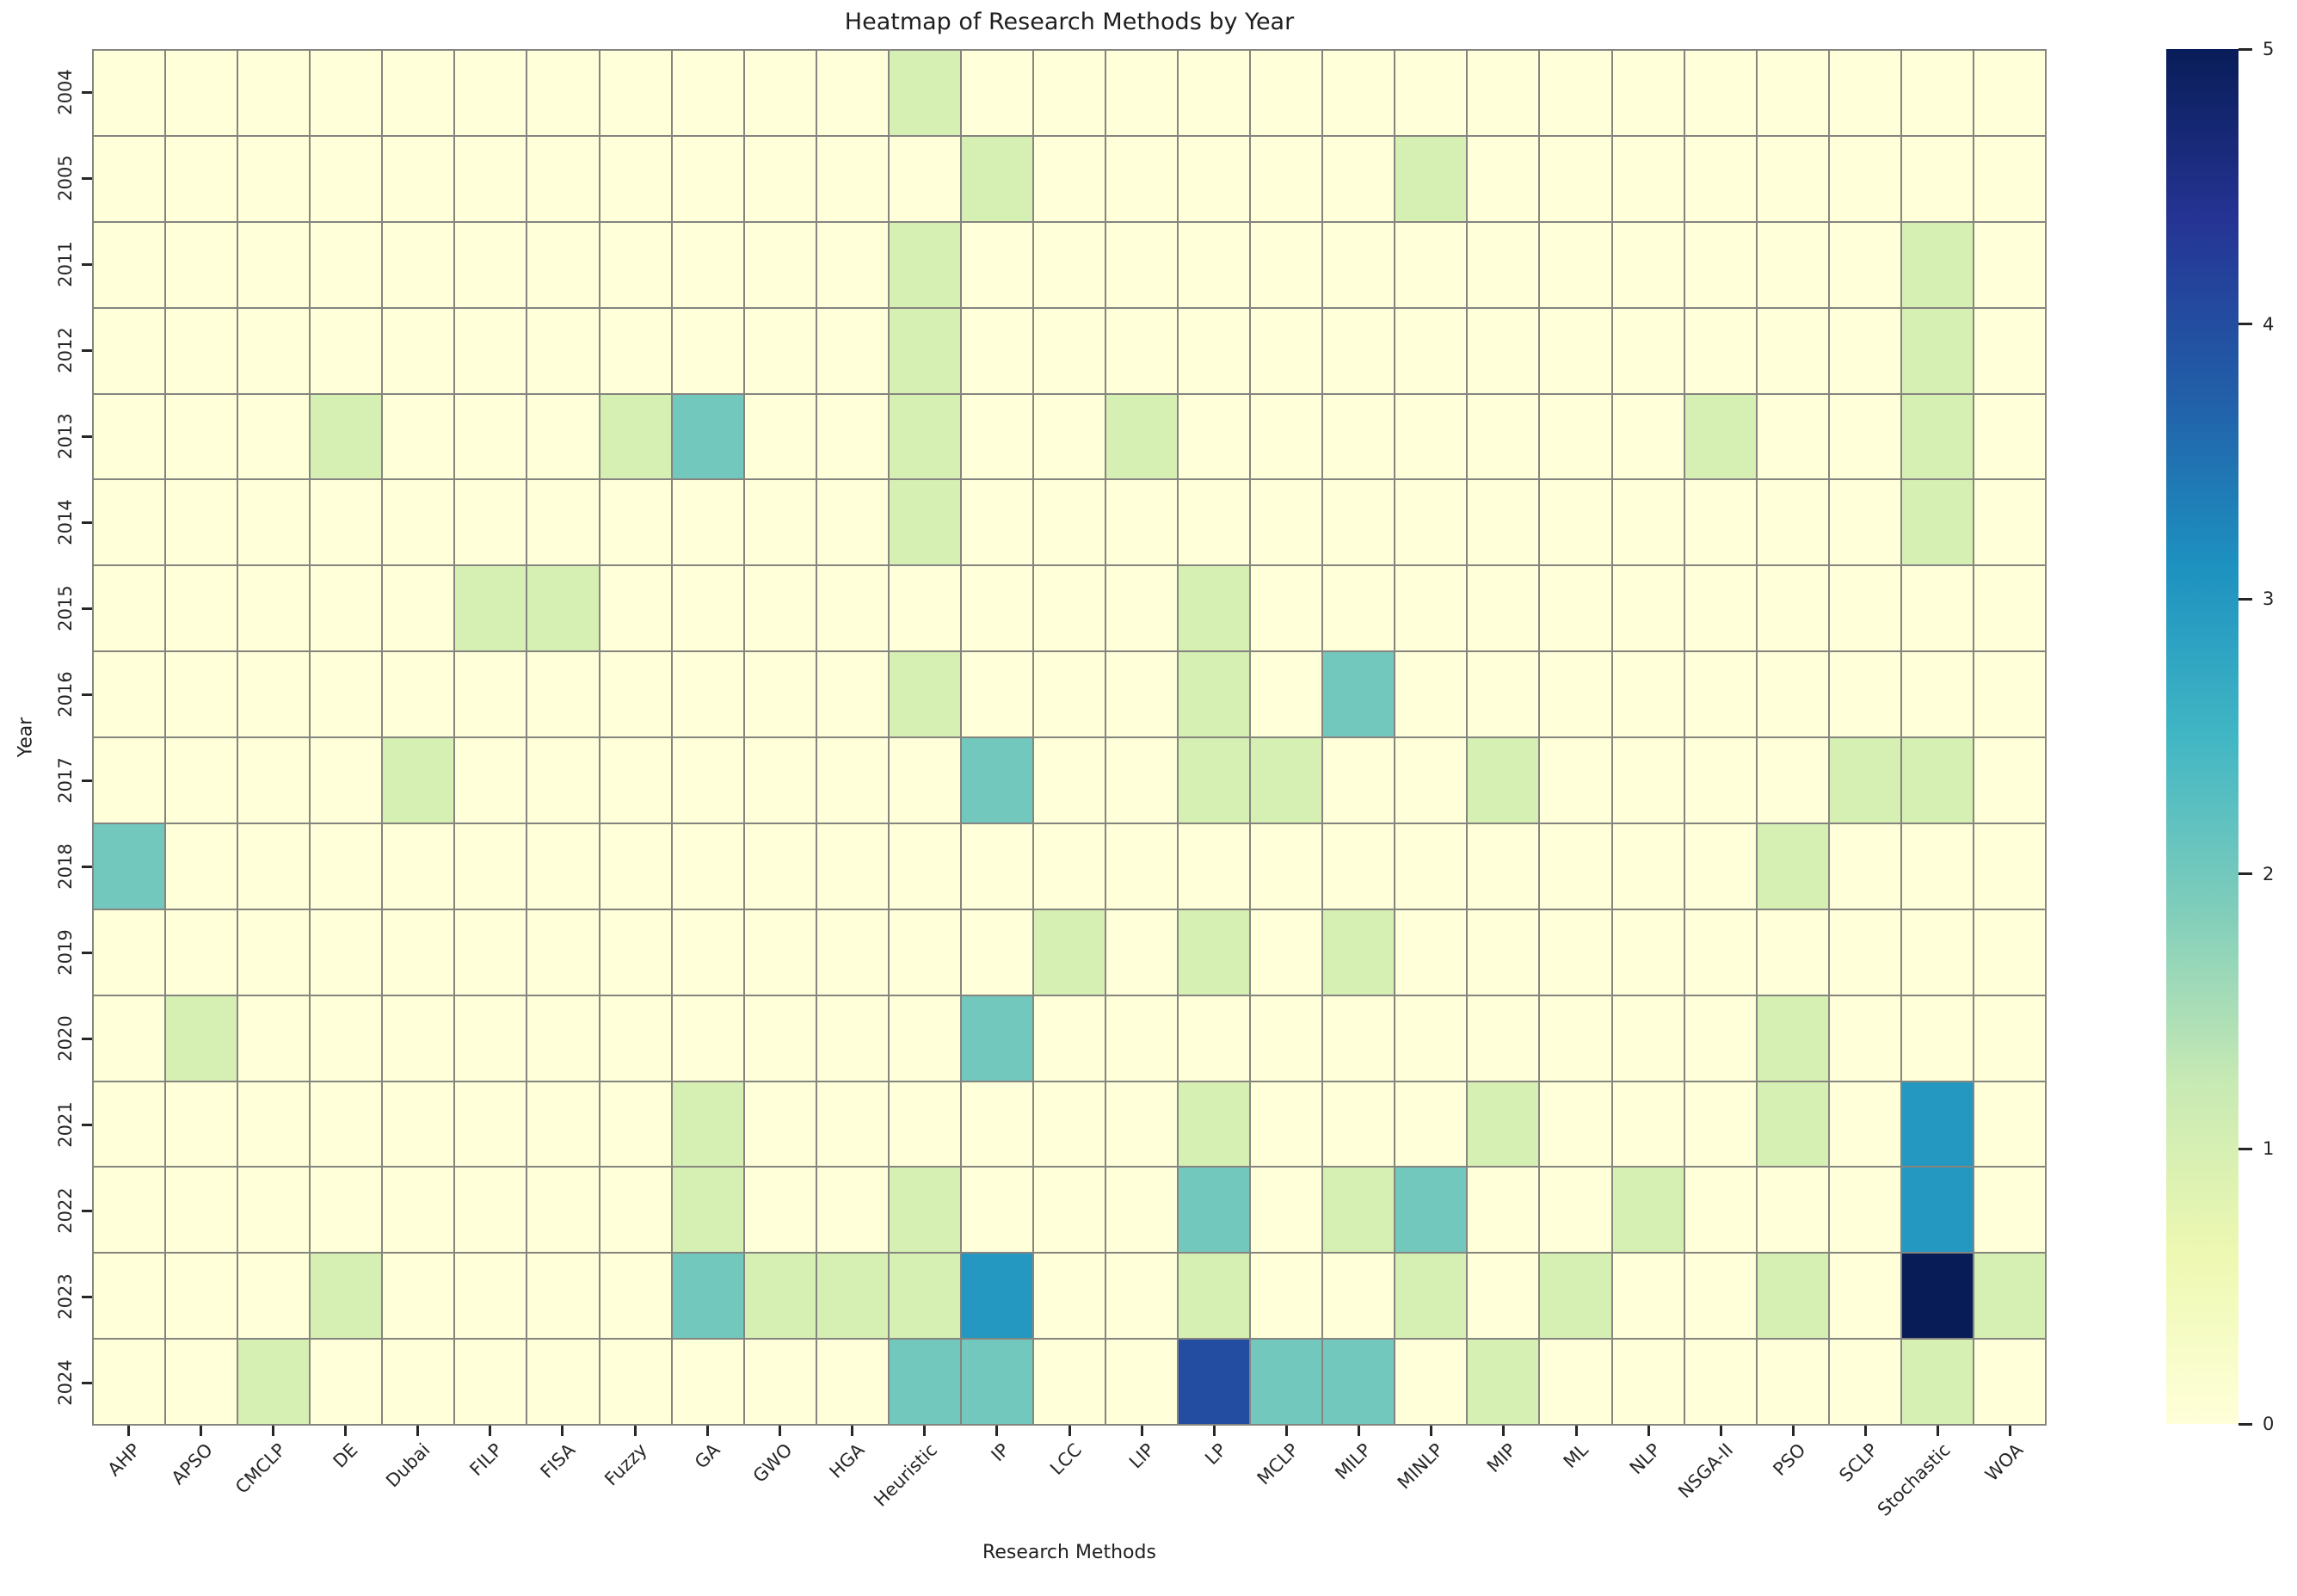  Describe the element at coordinates (345, 1455) in the screenshot. I see `x-tick-label: DE` at that location.